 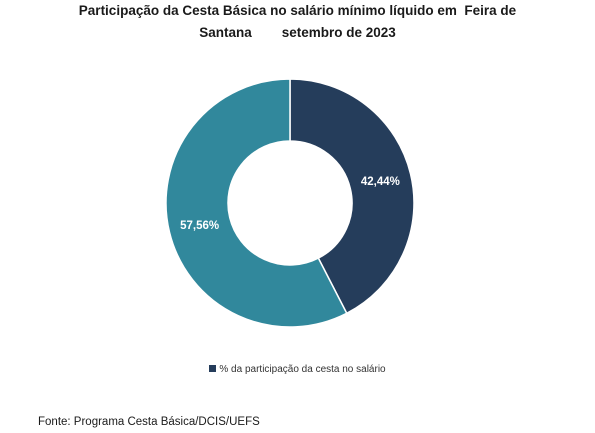 What do you see at coordinates (149, 422) in the screenshot?
I see `source-note: Fonte: Programa Cesta Básica/DCIS/UEFS` at bounding box center [149, 422].